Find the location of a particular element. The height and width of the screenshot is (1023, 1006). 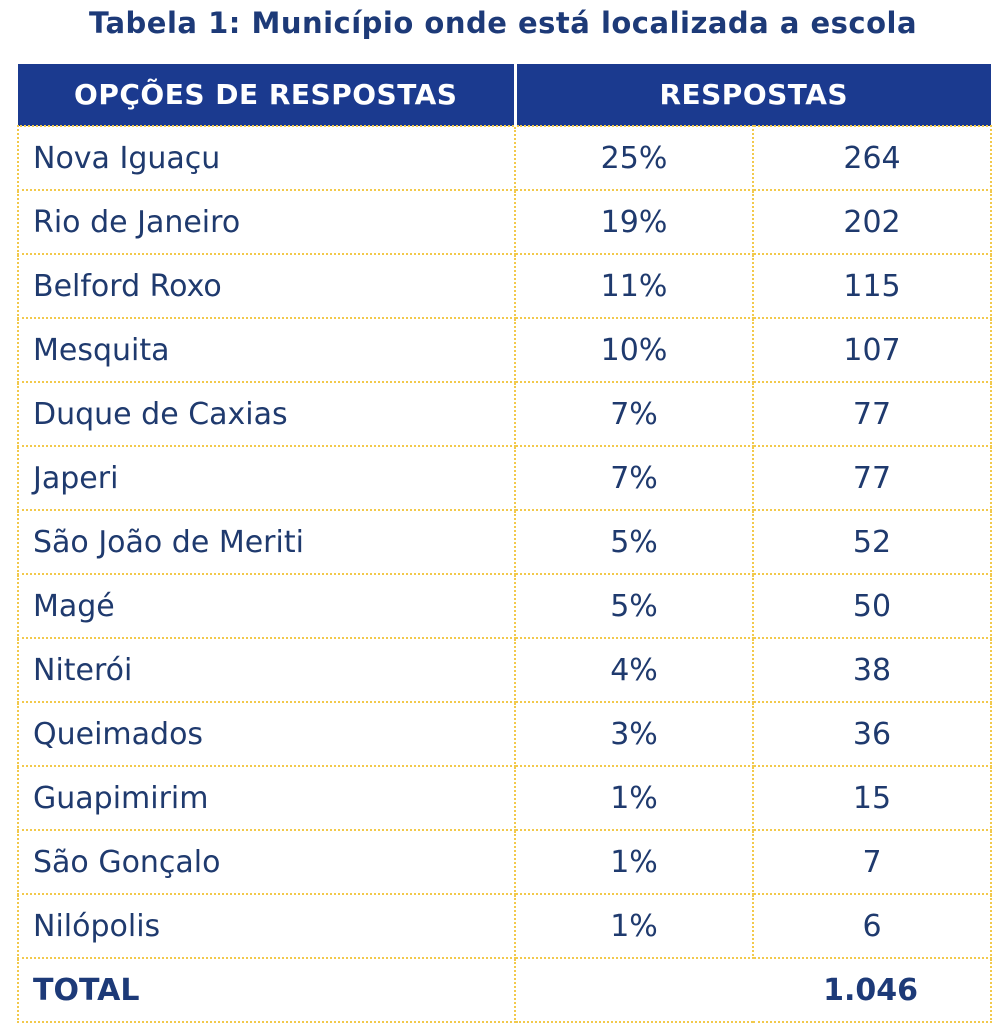

header-options: OPÇÕES DE RESPOSTAS is located at coordinates (267, 95).